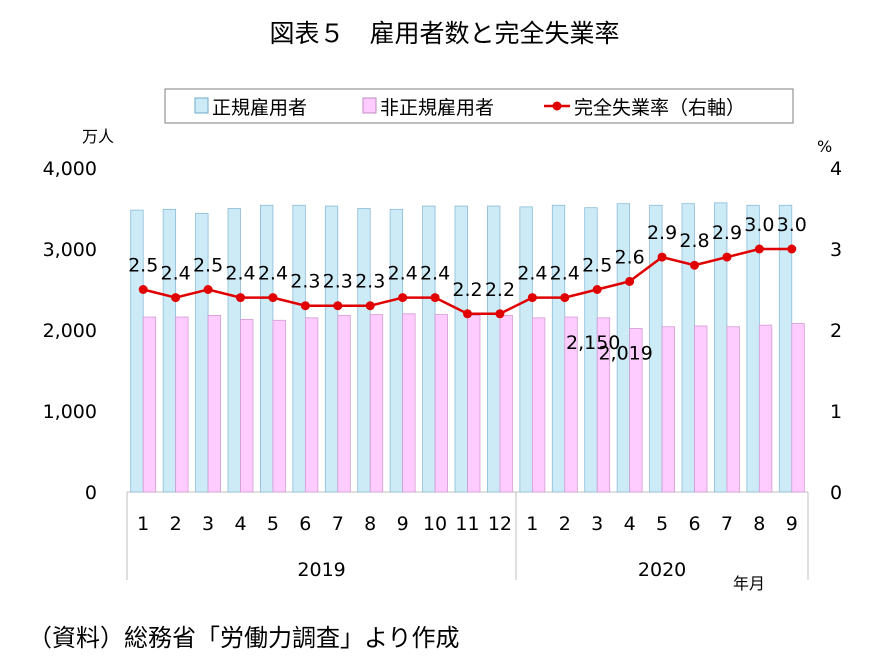 The image size is (889, 657). I want to click on rate-label: 2.6, so click(630, 257).